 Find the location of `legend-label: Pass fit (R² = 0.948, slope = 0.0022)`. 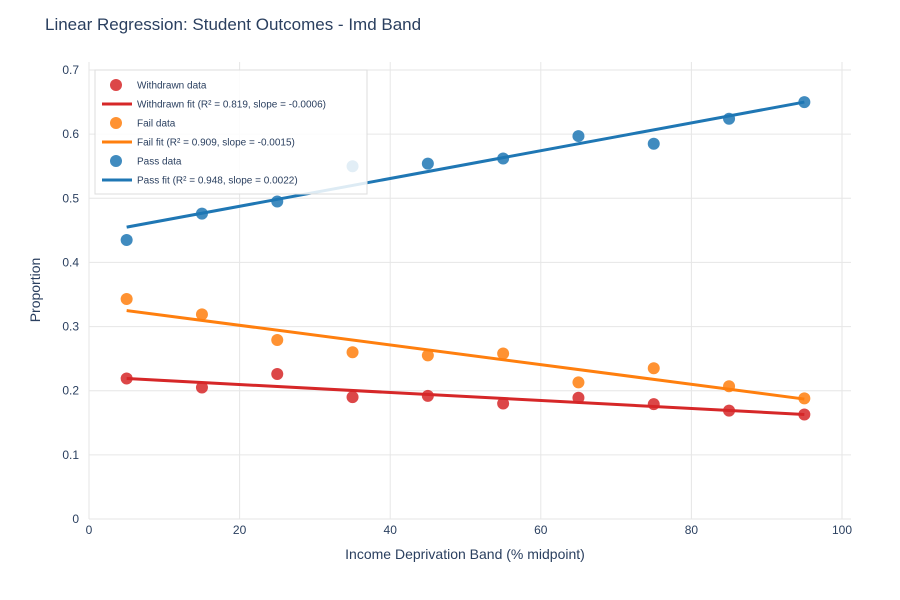

legend-label: Pass fit (R² = 0.948, slope = 0.0022) is located at coordinates (217, 181).